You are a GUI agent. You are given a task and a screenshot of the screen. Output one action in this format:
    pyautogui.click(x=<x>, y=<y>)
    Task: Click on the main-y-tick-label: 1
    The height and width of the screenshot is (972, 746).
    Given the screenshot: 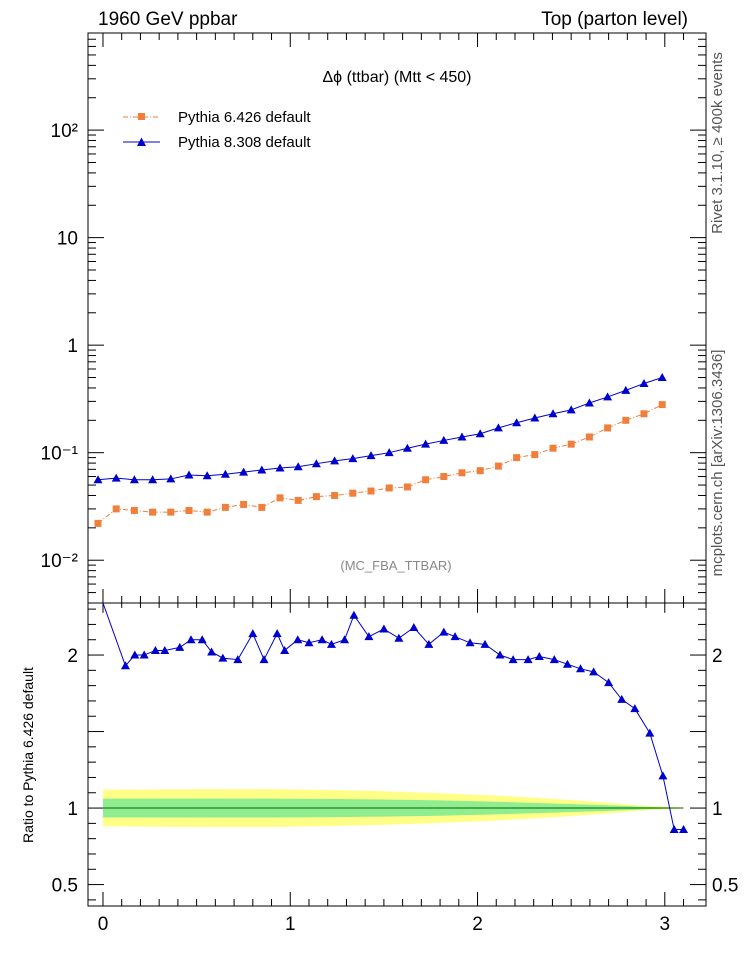 What is the action you would take?
    pyautogui.click(x=72, y=346)
    